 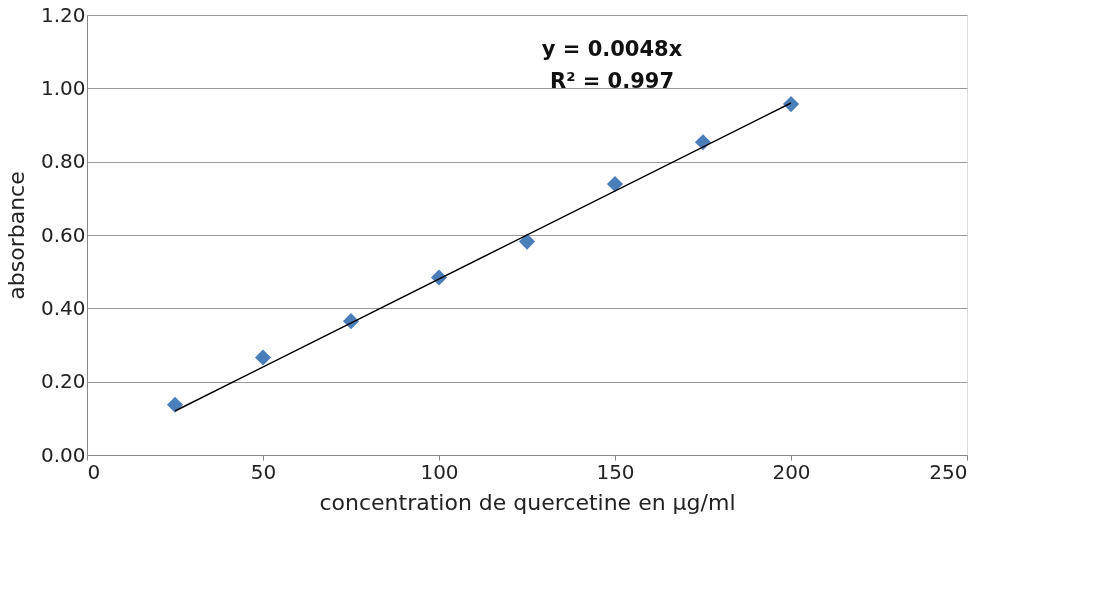 What do you see at coordinates (63, 381) in the screenshot?
I see `y-tick-label: 0.20` at bounding box center [63, 381].